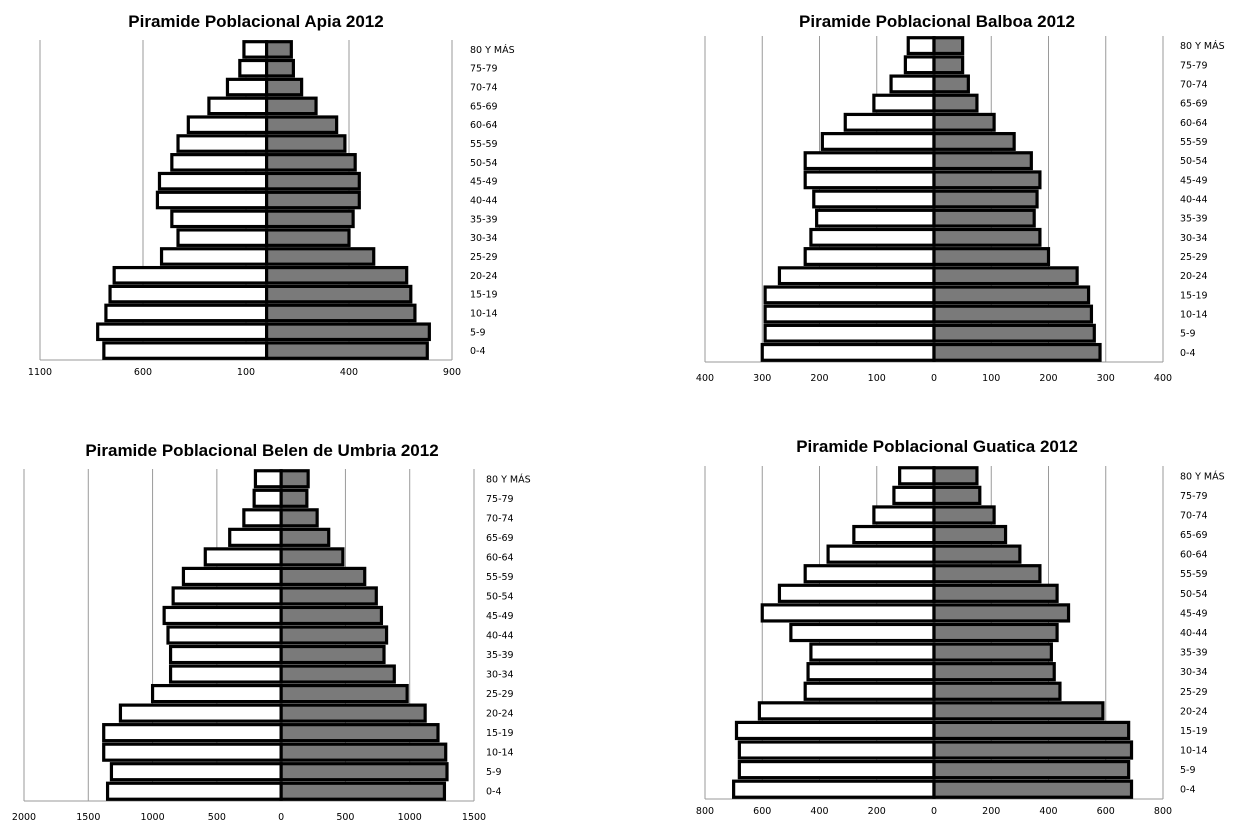 This screenshot has width=1235, height=826. I want to click on category-label: 10-14, so click(500, 753).